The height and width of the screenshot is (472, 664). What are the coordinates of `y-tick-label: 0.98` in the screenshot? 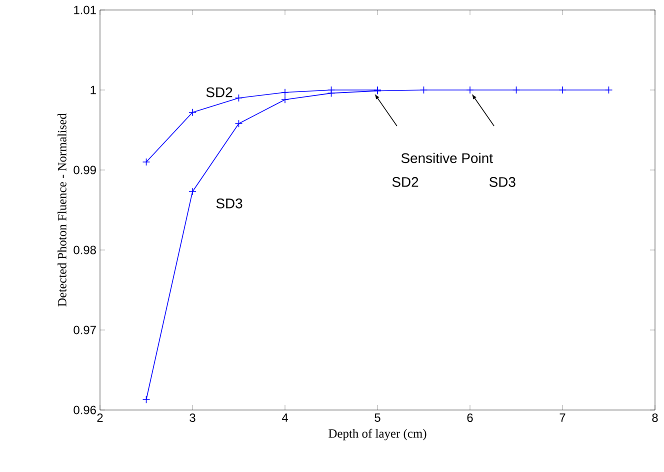 It's located at (85, 250).